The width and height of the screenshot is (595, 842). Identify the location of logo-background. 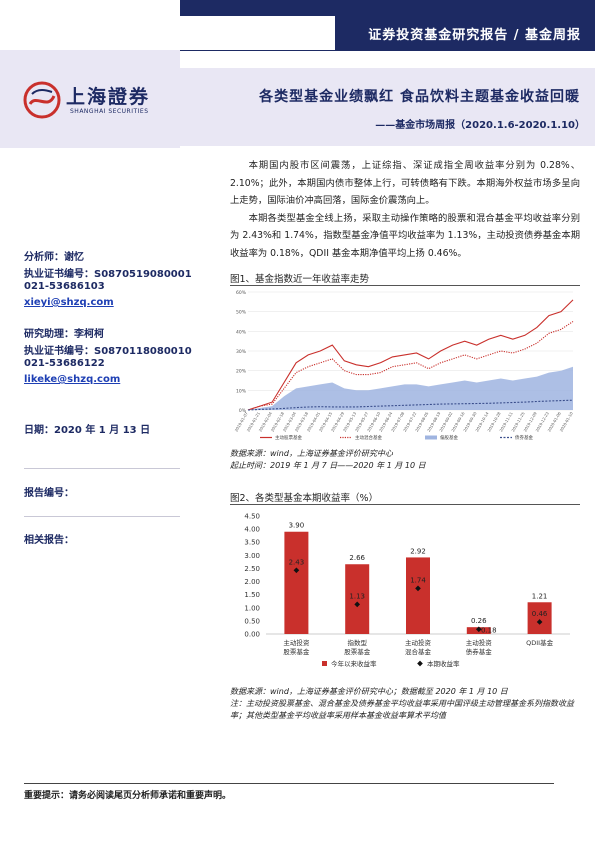
(90, 99).